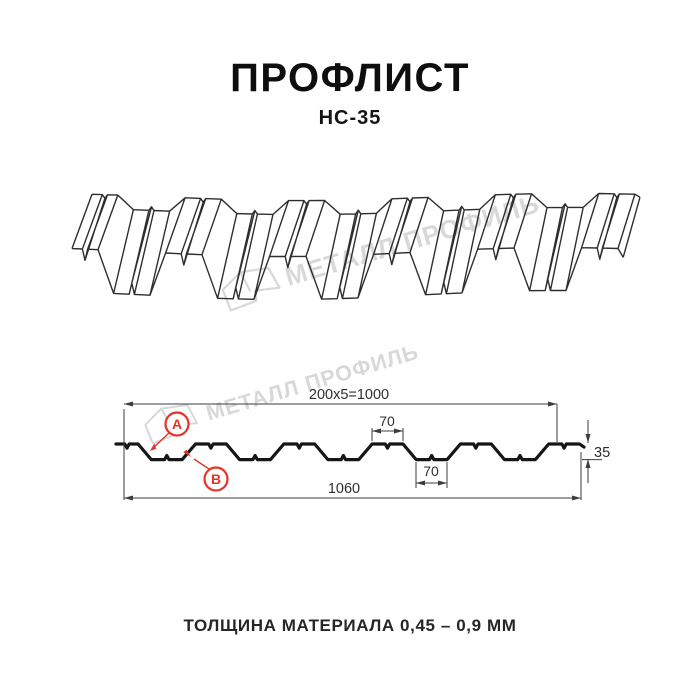  I want to click on callout-b: В, so click(206, 470).